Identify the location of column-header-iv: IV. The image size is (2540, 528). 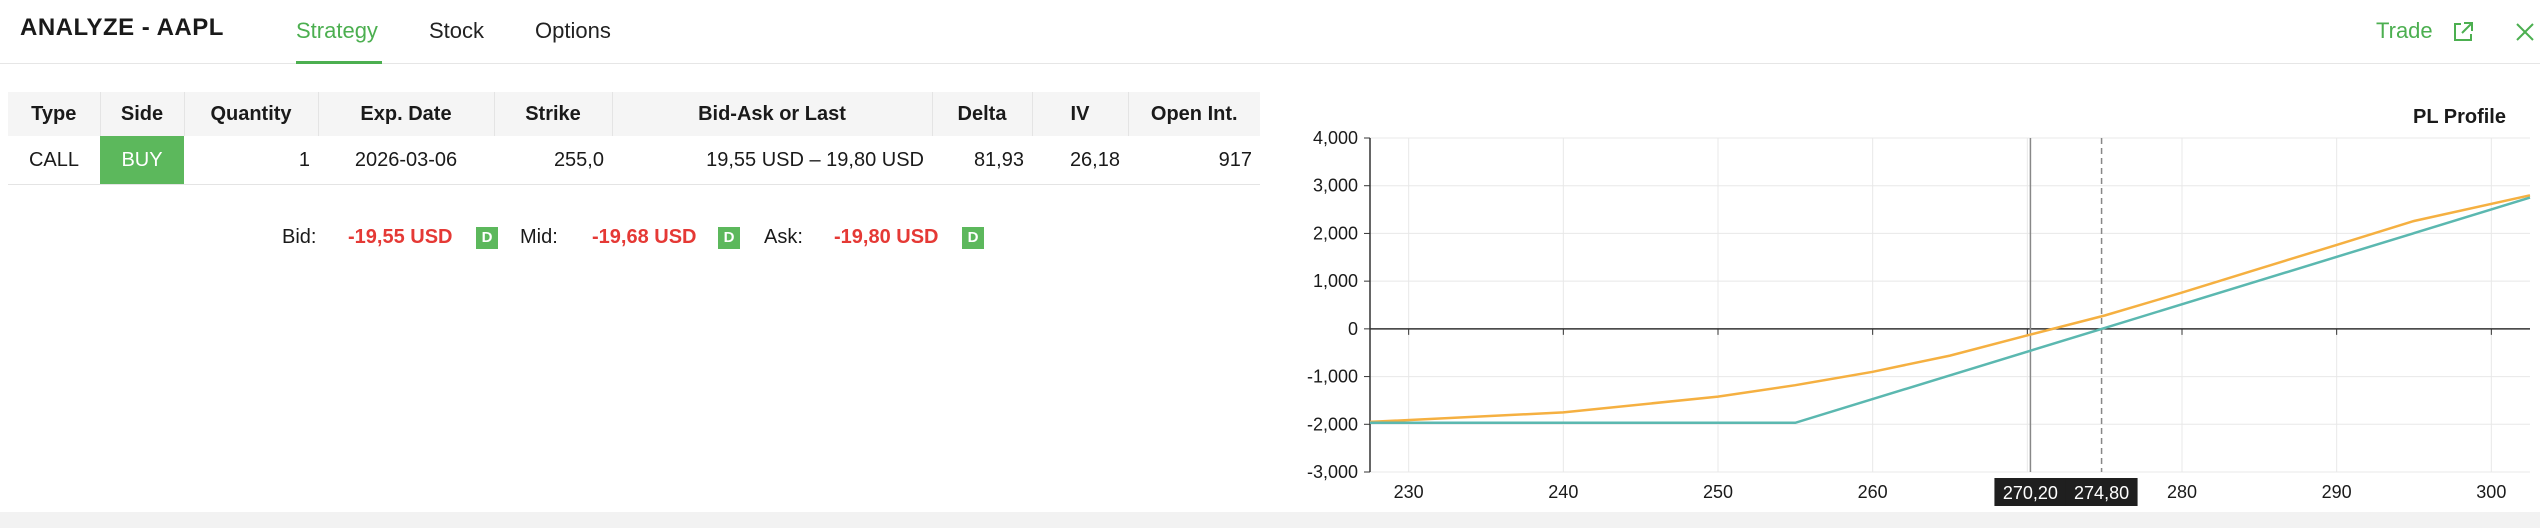
(1080, 114).